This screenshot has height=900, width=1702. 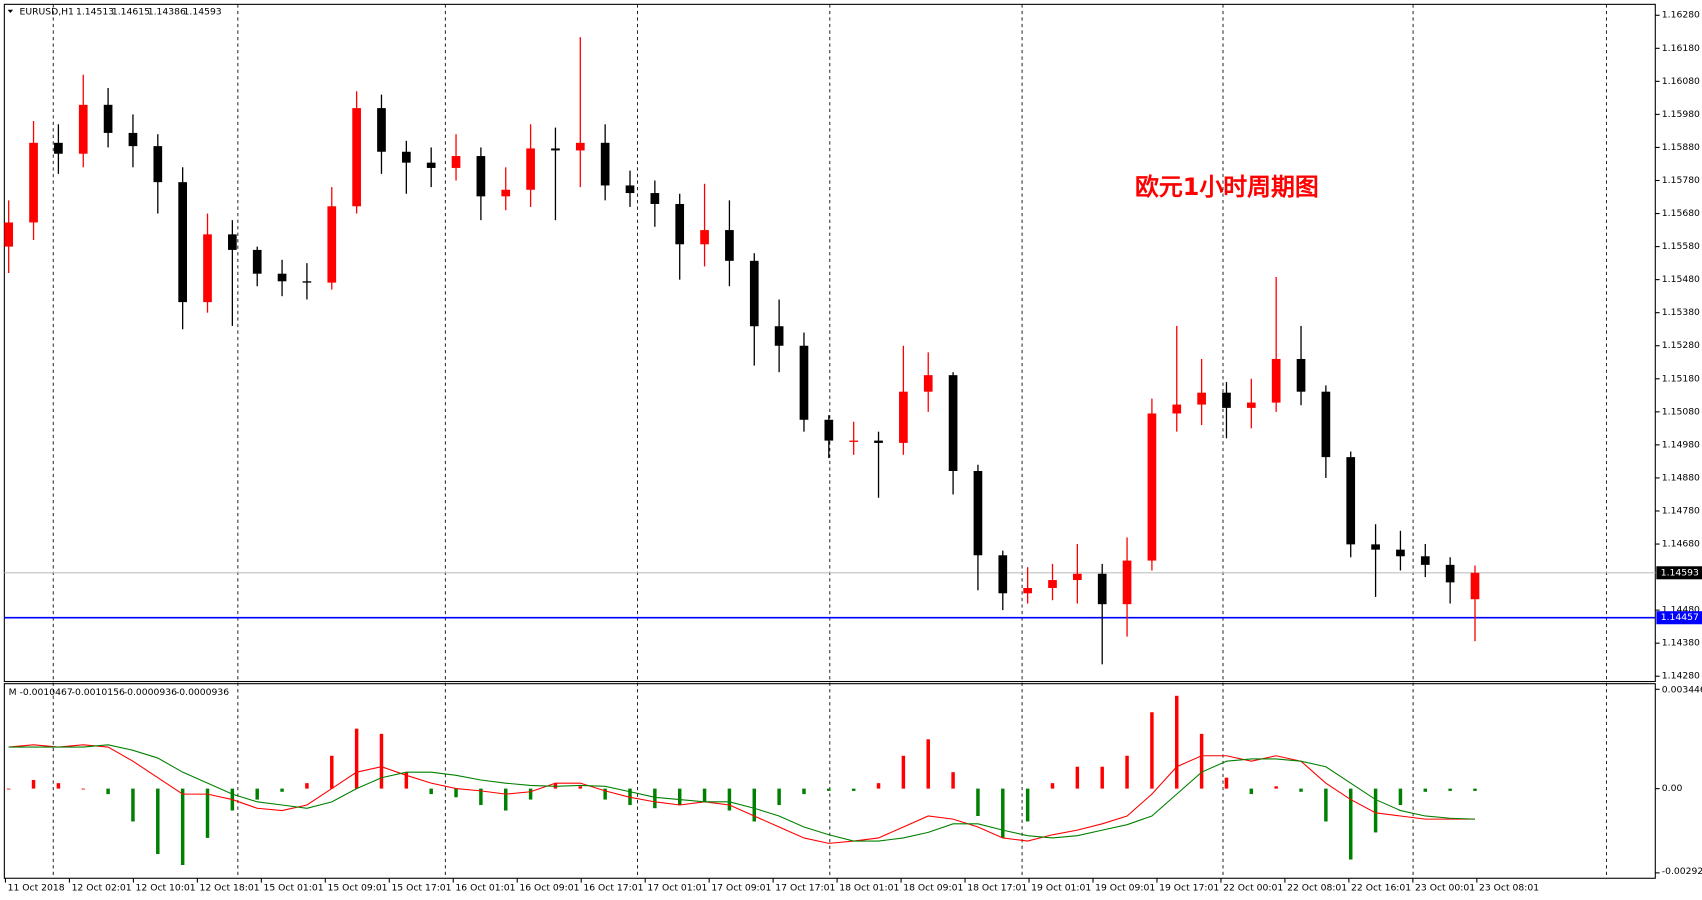 What do you see at coordinates (1189, 888) in the screenshot?
I see `x-tick-label: 19 Oct 17:01` at bounding box center [1189, 888].